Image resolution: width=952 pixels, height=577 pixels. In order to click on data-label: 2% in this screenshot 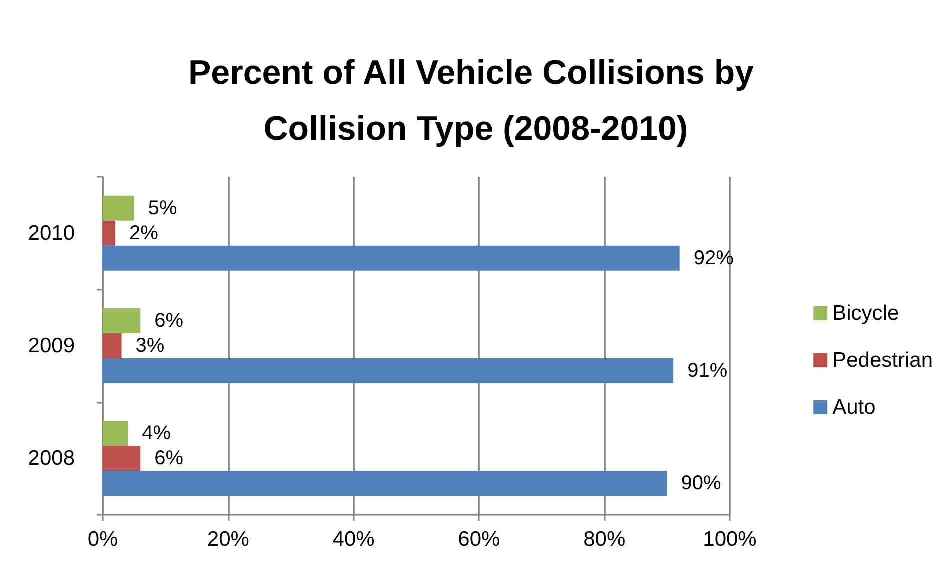, I will do `click(144, 233)`.